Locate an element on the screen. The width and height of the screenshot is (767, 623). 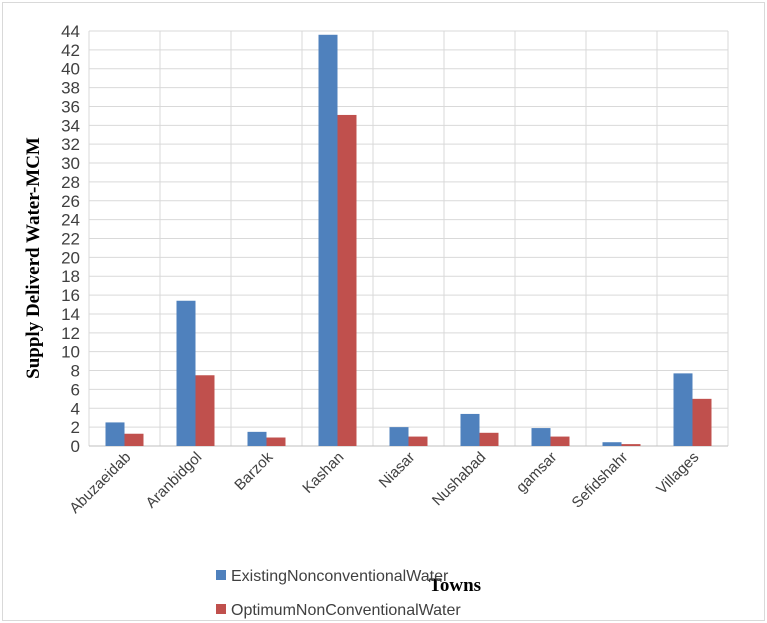
y-tick-label: 40 is located at coordinates (70, 69).